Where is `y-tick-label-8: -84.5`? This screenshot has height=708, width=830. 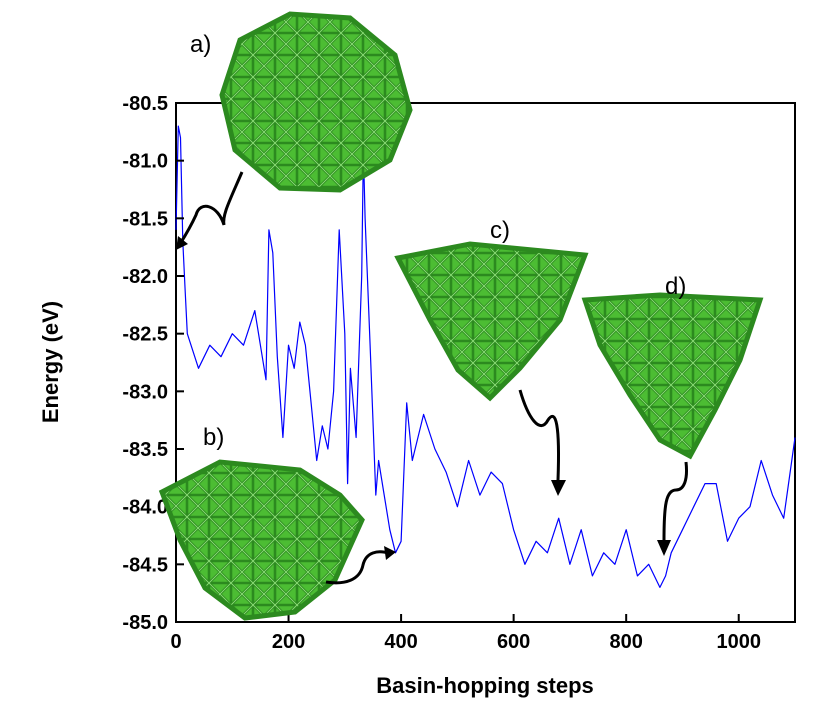 y-tick-label-8: -84.5 is located at coordinates (145, 565).